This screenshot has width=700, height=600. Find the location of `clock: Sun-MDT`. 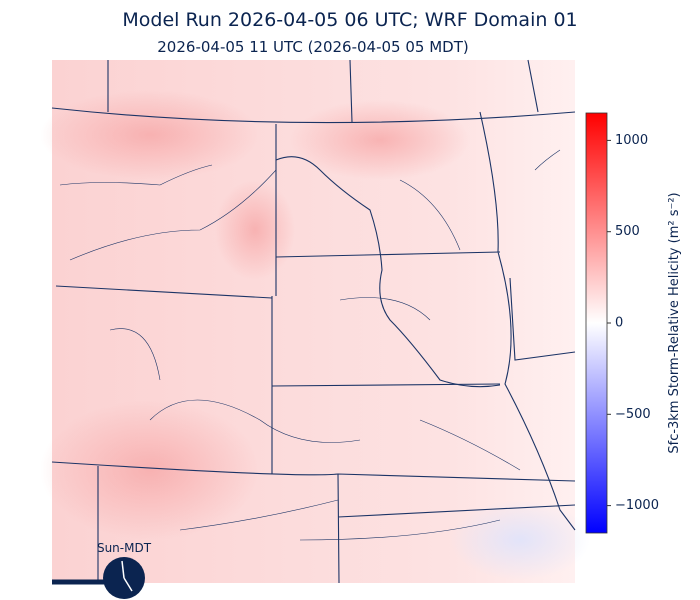

clock: Sun-MDT is located at coordinates (102, 570).